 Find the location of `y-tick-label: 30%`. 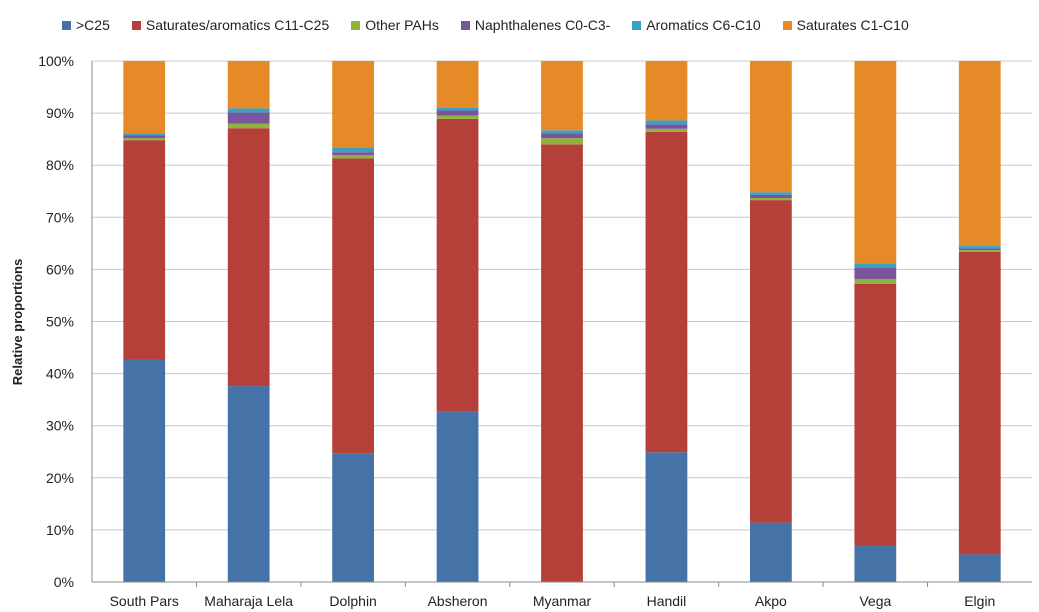

y-tick-label: 30% is located at coordinates (60, 426).